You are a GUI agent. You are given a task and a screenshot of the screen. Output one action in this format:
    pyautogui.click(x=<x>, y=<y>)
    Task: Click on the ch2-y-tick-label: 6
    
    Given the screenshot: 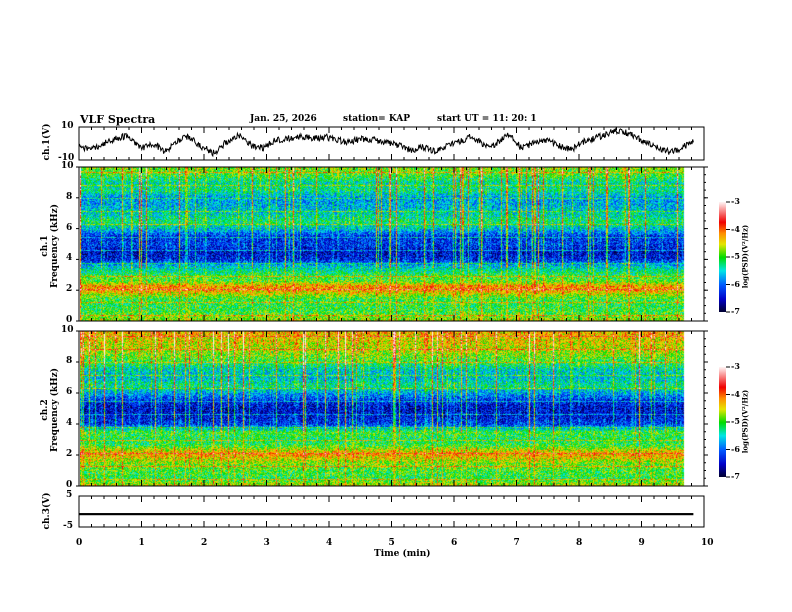 What is the action you would take?
    pyautogui.click(x=69, y=392)
    